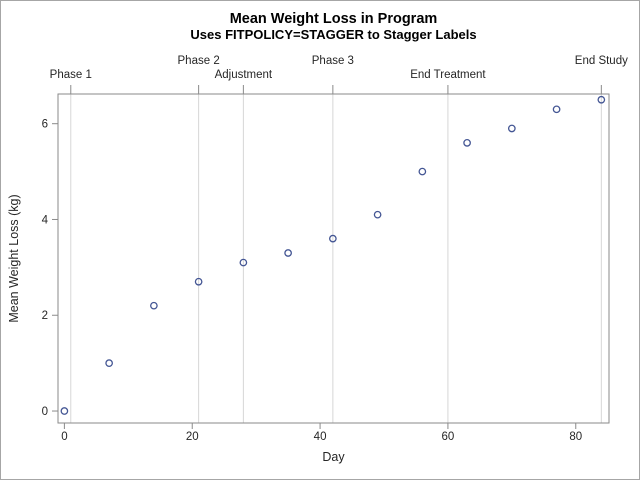 This screenshot has width=640, height=480. I want to click on x2-axis-label: Phase 2, so click(199, 61).